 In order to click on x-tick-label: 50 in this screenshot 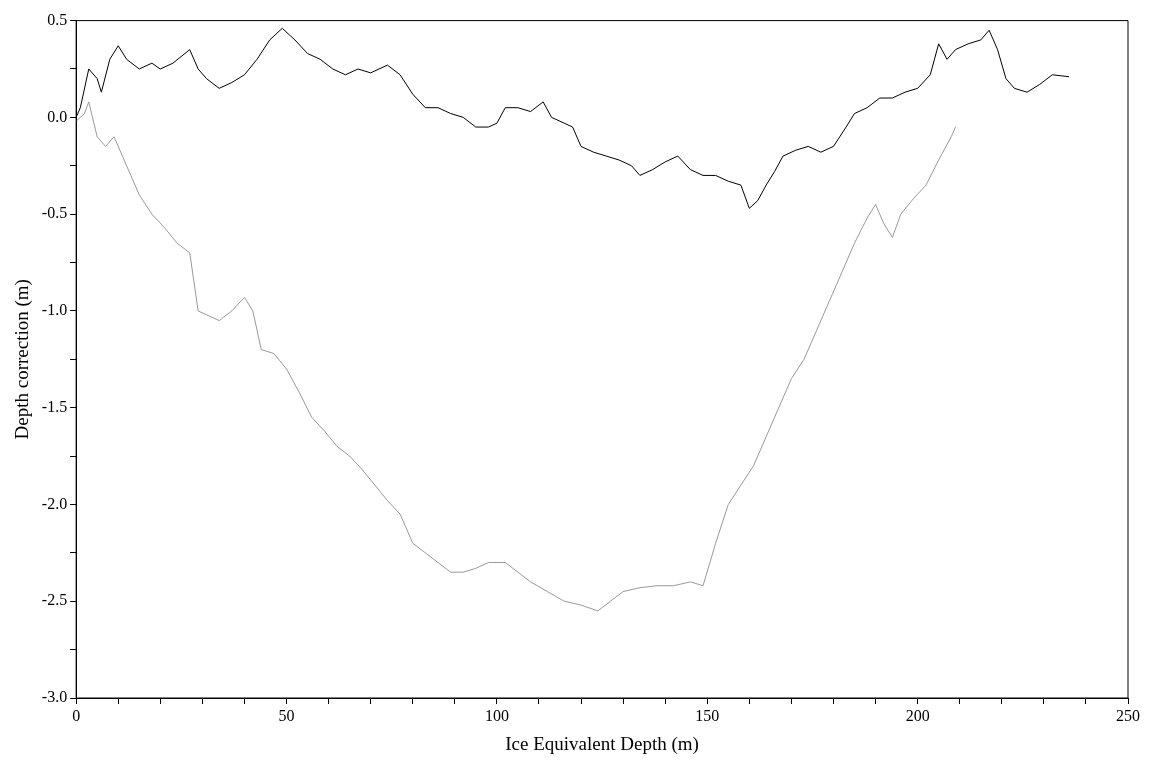, I will do `click(286, 715)`.